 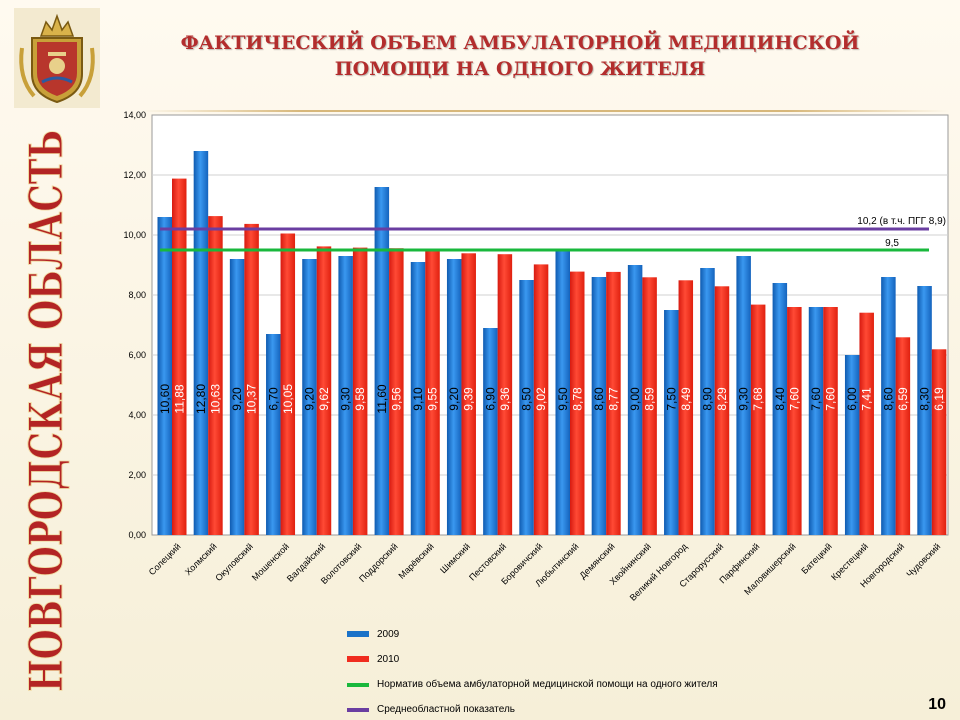 What do you see at coordinates (165, 559) in the screenshot?
I see `x-tick-label: Солецкий` at bounding box center [165, 559].